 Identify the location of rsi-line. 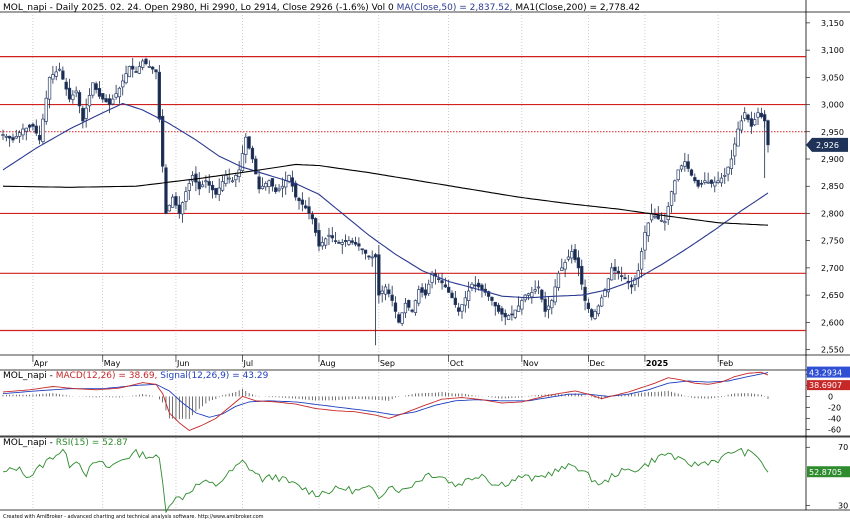
(385, 480).